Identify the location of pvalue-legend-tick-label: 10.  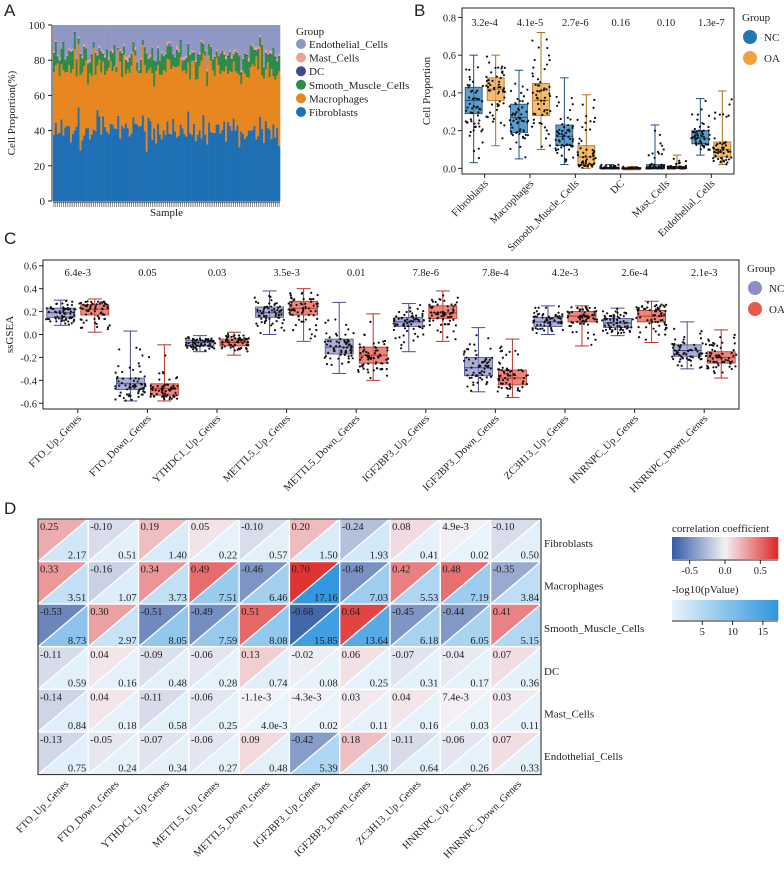
(732, 632).